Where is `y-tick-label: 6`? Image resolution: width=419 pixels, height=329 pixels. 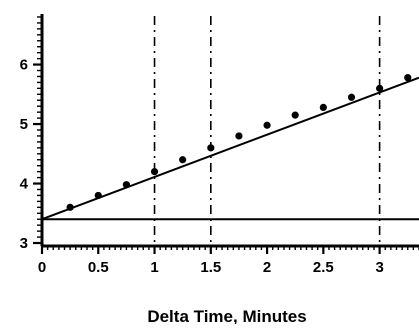 y-tick-label: 6 is located at coordinates (24, 65).